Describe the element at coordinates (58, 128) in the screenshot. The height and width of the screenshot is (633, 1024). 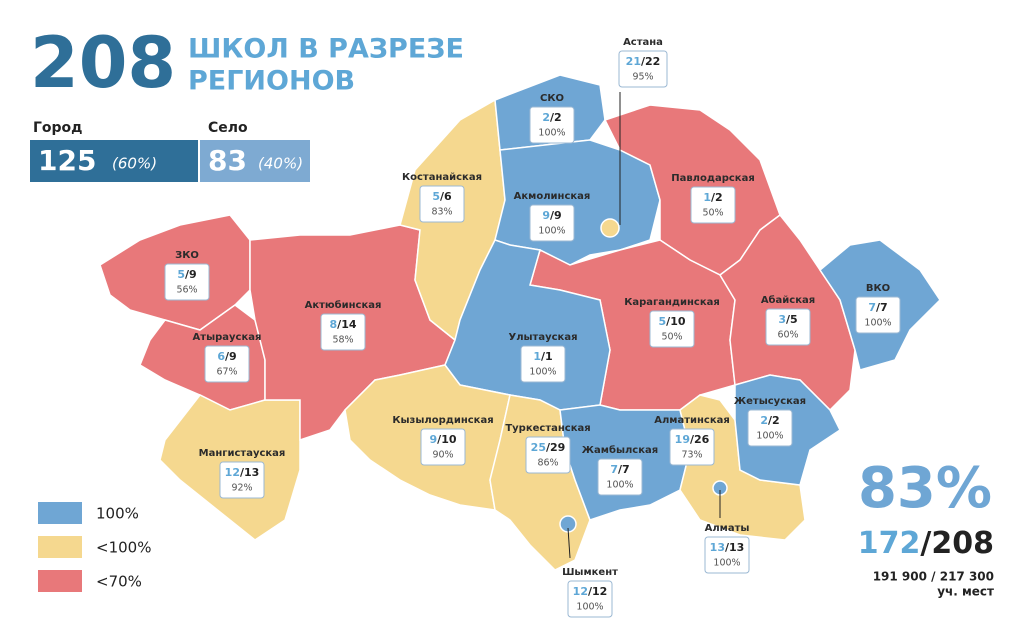
I see `city-label: Город` at that location.